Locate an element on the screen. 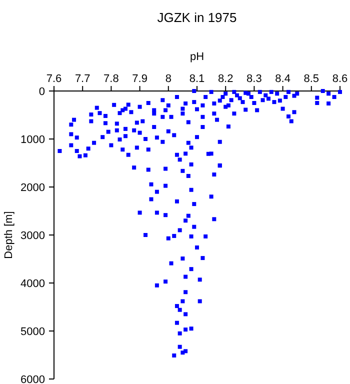 The width and height of the screenshot is (350, 384). x-tick-label: 8.1 is located at coordinates (197, 79).